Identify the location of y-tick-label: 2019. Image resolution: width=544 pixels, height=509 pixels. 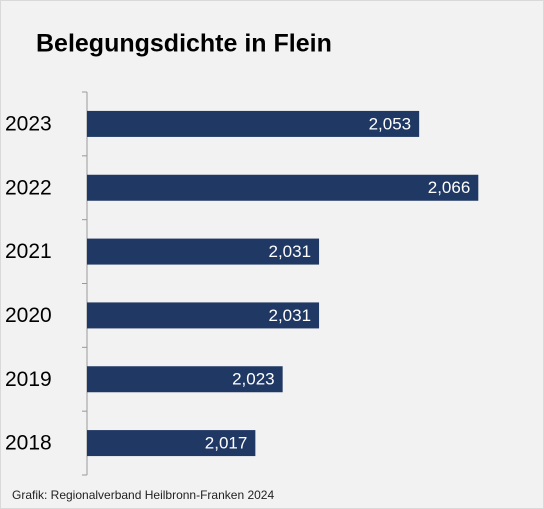
(28, 379).